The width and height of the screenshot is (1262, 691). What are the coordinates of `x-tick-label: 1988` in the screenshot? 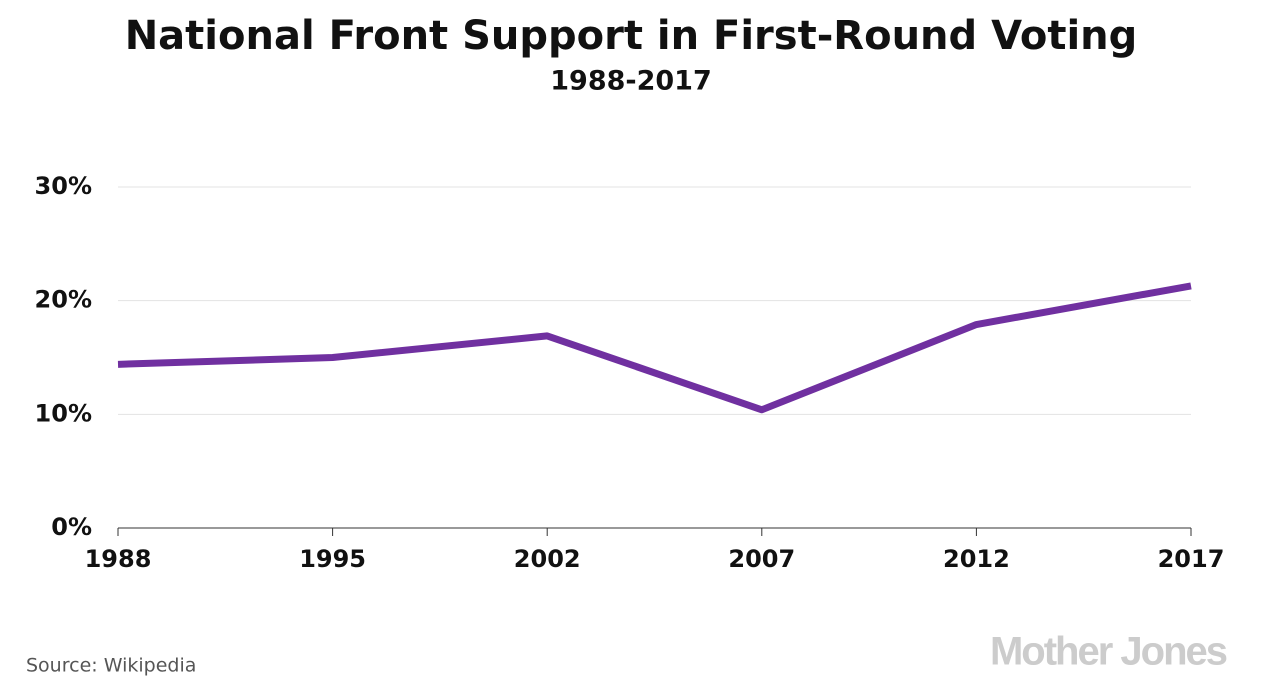 It's located at (118, 559).